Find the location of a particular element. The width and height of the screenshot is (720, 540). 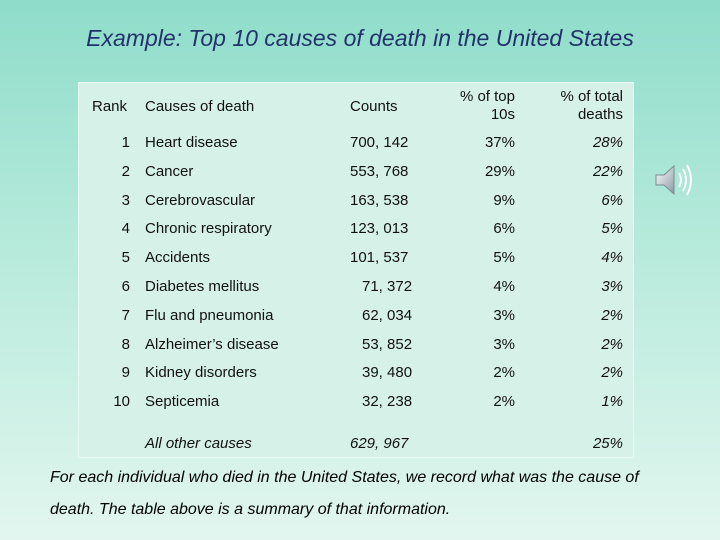

row-count: 32, 238 is located at coordinates (387, 402).